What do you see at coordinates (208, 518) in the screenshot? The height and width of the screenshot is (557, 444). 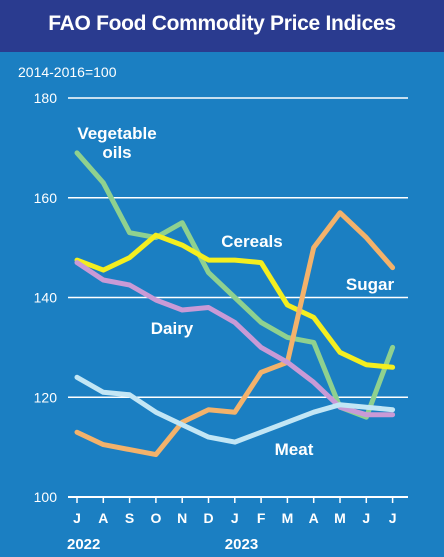 I see `x-tick-label: D` at bounding box center [208, 518].